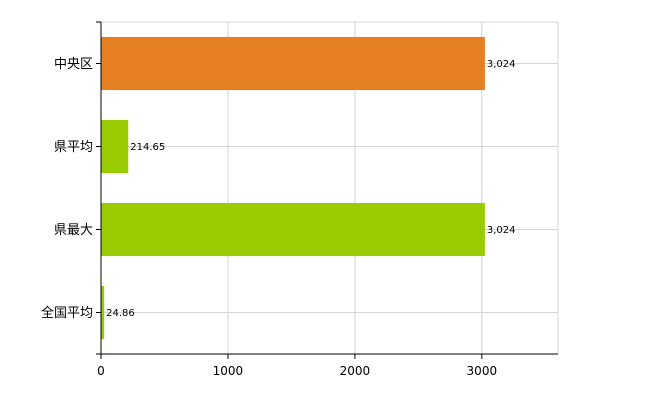 This screenshot has width=650, height=400. What do you see at coordinates (147, 147) in the screenshot?
I see `data-label: 214.65` at bounding box center [147, 147].